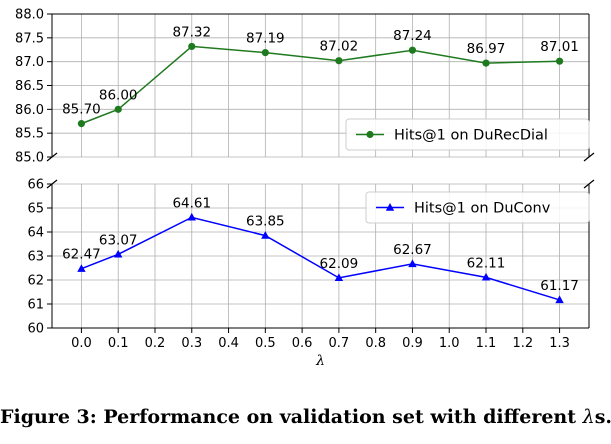 The image size is (611, 444). I want to click on x-tick-label: 0.2, so click(155, 343).